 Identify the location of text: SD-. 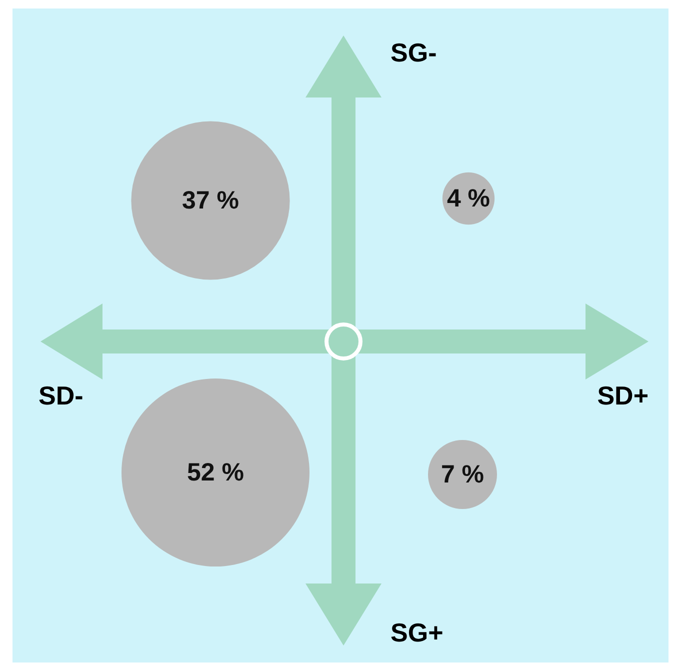
(61, 395).